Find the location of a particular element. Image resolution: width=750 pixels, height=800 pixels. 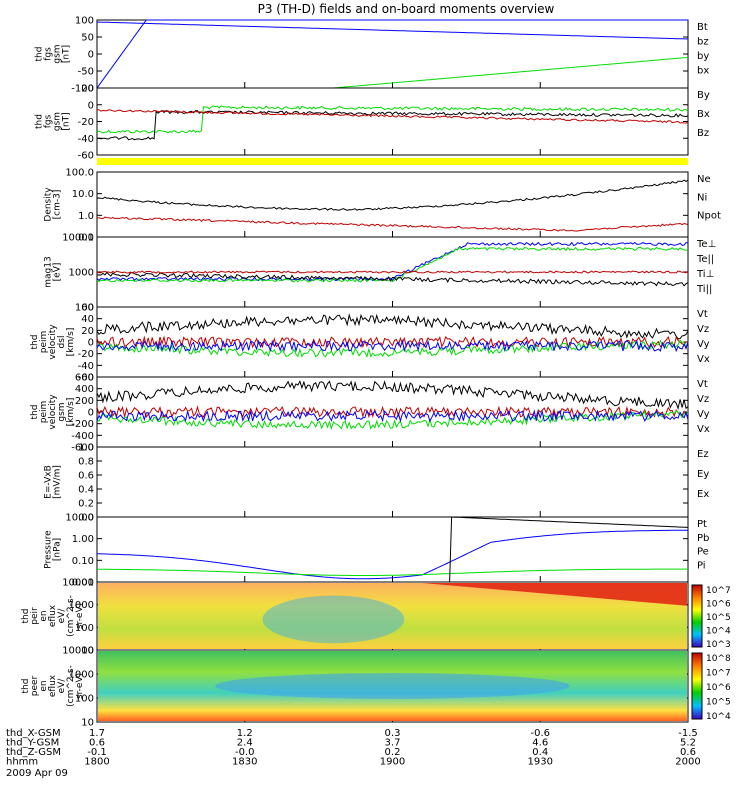

y-tick-label: 400 is located at coordinates (84, 389).